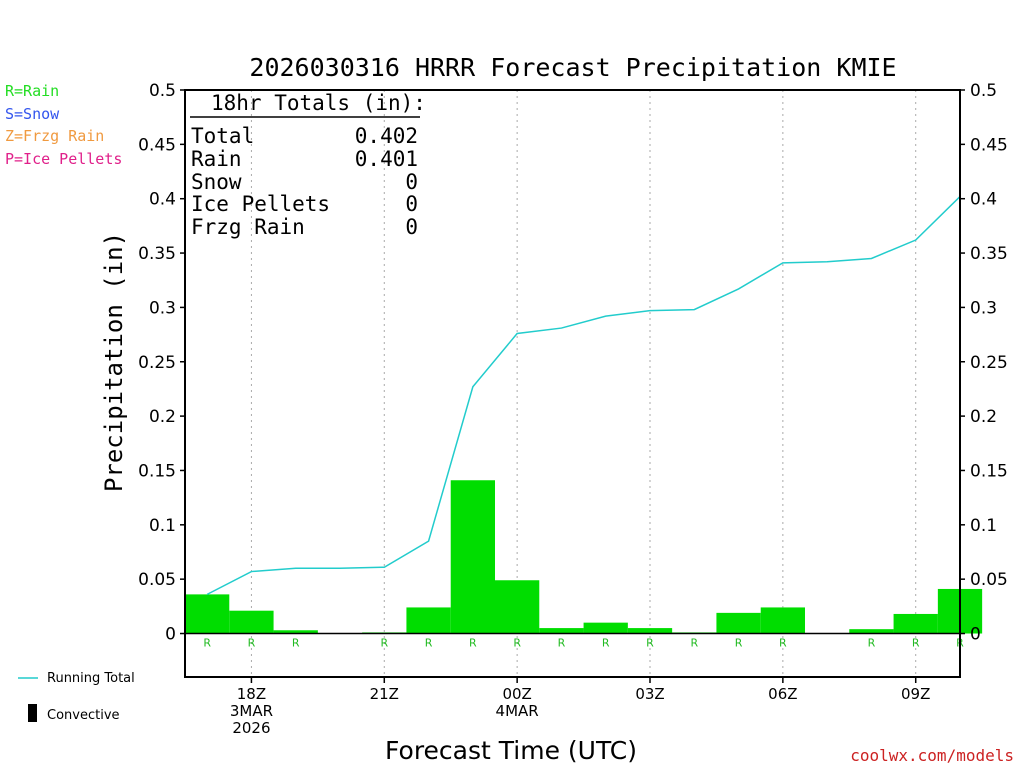 This screenshot has height=768, width=1024. I want to click on x-axis-title: Forecast Time (UTC), so click(511, 750).